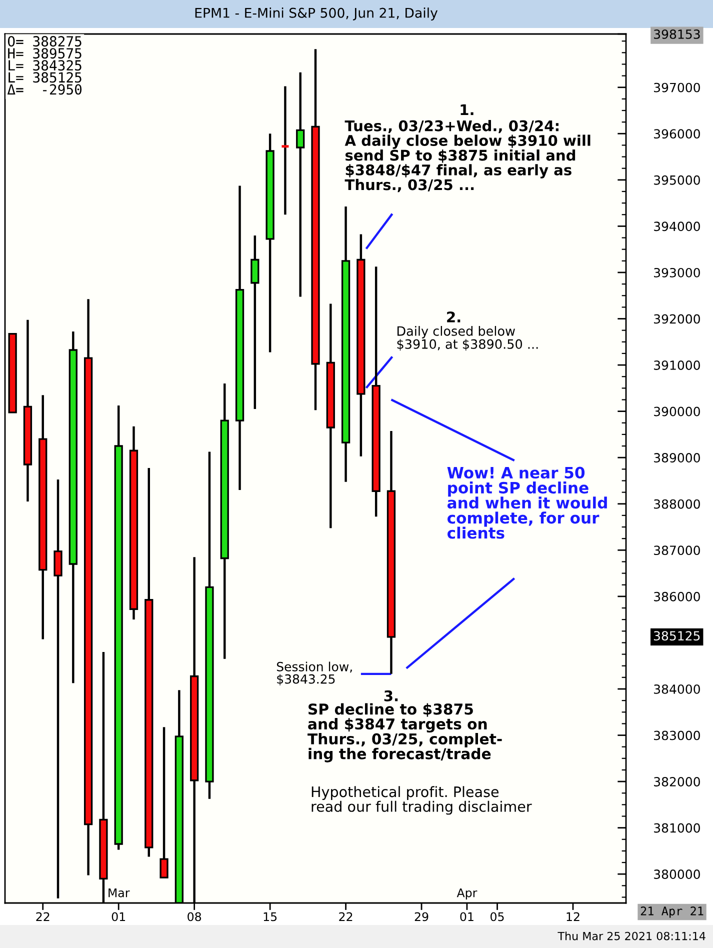 The height and width of the screenshot is (948, 713). I want to click on x-tick-label: 08, so click(195, 917).